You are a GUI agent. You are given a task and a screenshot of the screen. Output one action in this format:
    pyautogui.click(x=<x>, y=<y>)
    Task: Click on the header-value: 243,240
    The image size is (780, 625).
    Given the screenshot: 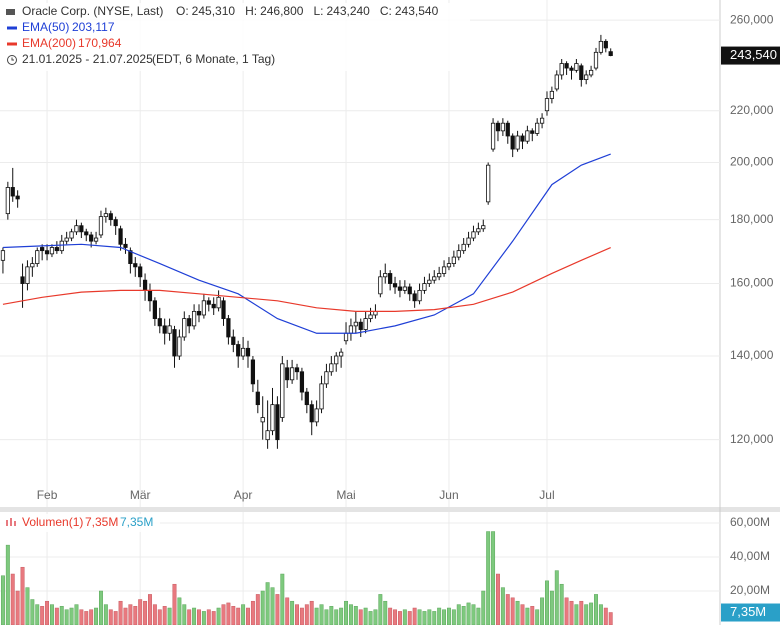 What is the action you would take?
    pyautogui.click(x=348, y=11)
    